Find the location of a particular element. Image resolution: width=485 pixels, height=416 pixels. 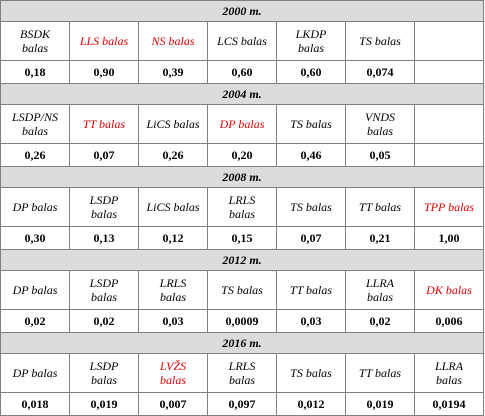

party-label-line: VNDS is located at coordinates (380, 117).